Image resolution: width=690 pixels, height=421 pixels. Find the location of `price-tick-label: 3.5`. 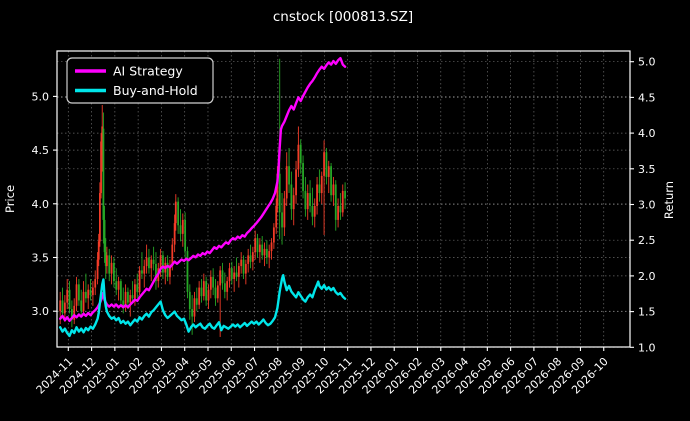

price-tick-label: 3.5 is located at coordinates (41, 258).